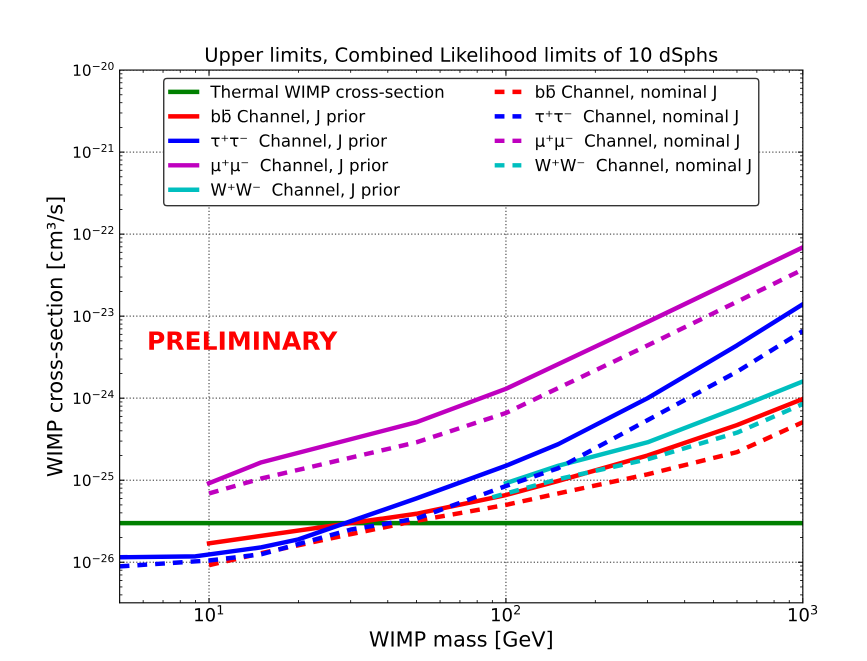 This screenshot has height=661, width=867. What do you see at coordinates (56, 337) in the screenshot?
I see `y-axis-title: WIMP cross-section [cm³/s]` at bounding box center [56, 337].